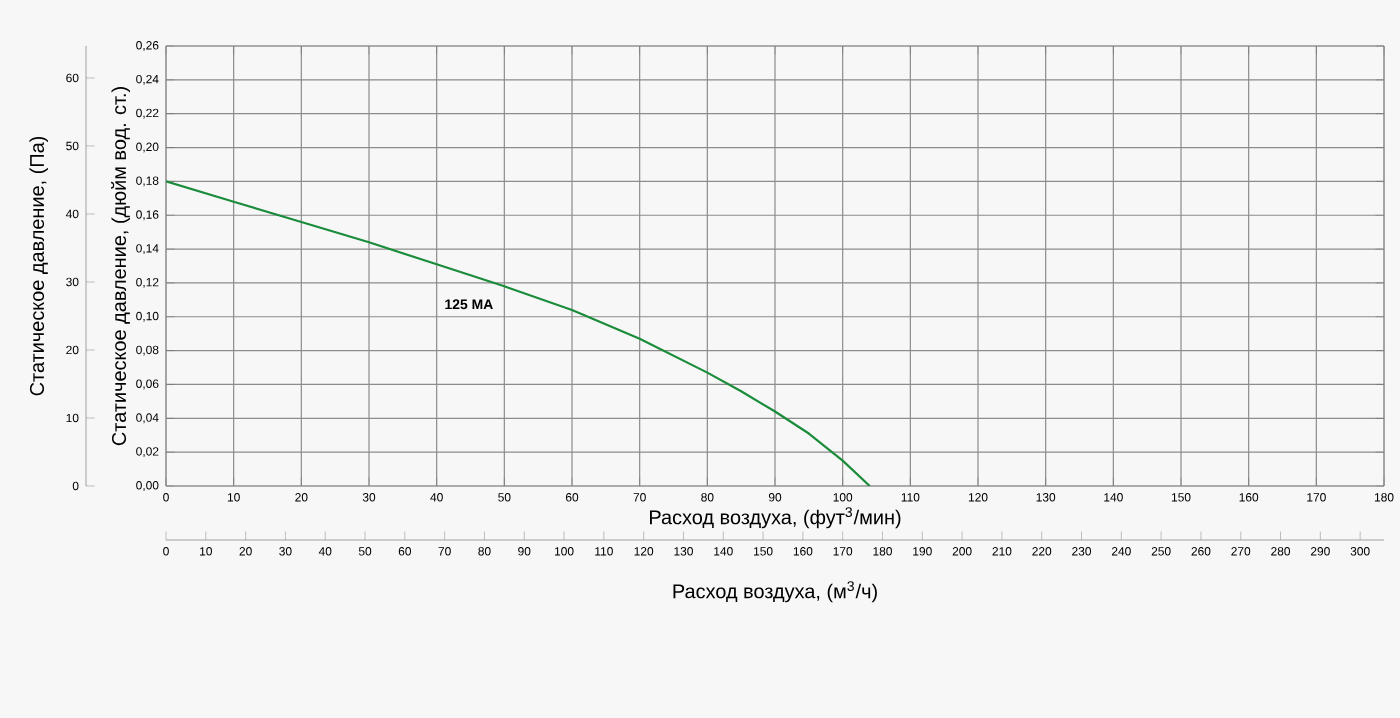  Describe the element at coordinates (775, 518) in the screenshot. I see `x-axis-title: Расход воздуха, (фут$^{3}$/мин)` at that location.